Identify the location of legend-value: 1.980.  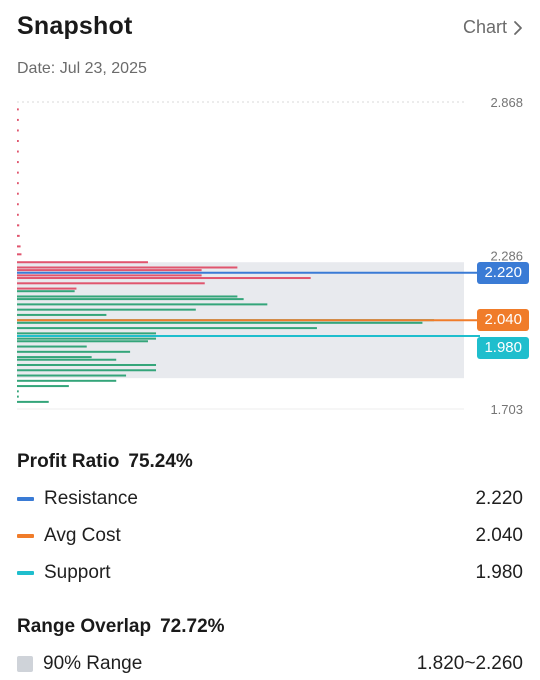
(499, 572).